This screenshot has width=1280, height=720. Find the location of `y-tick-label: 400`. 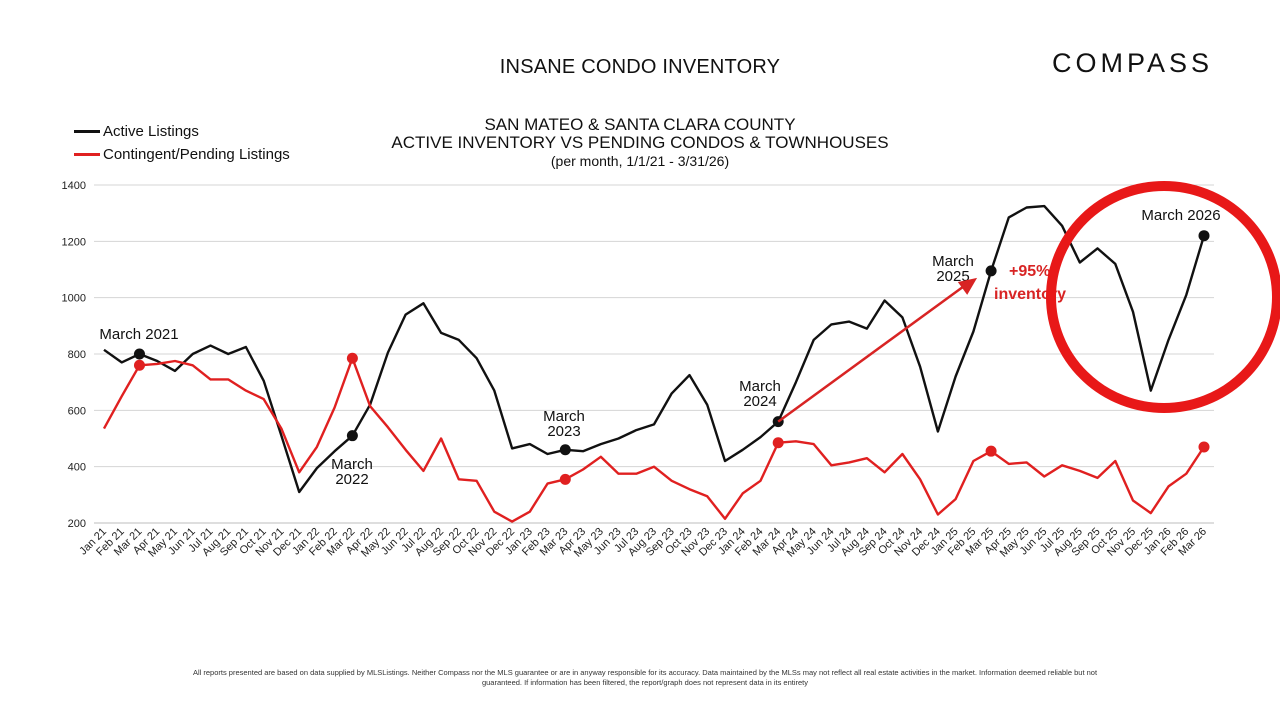

y-tick-label: 400 is located at coordinates (77, 468).